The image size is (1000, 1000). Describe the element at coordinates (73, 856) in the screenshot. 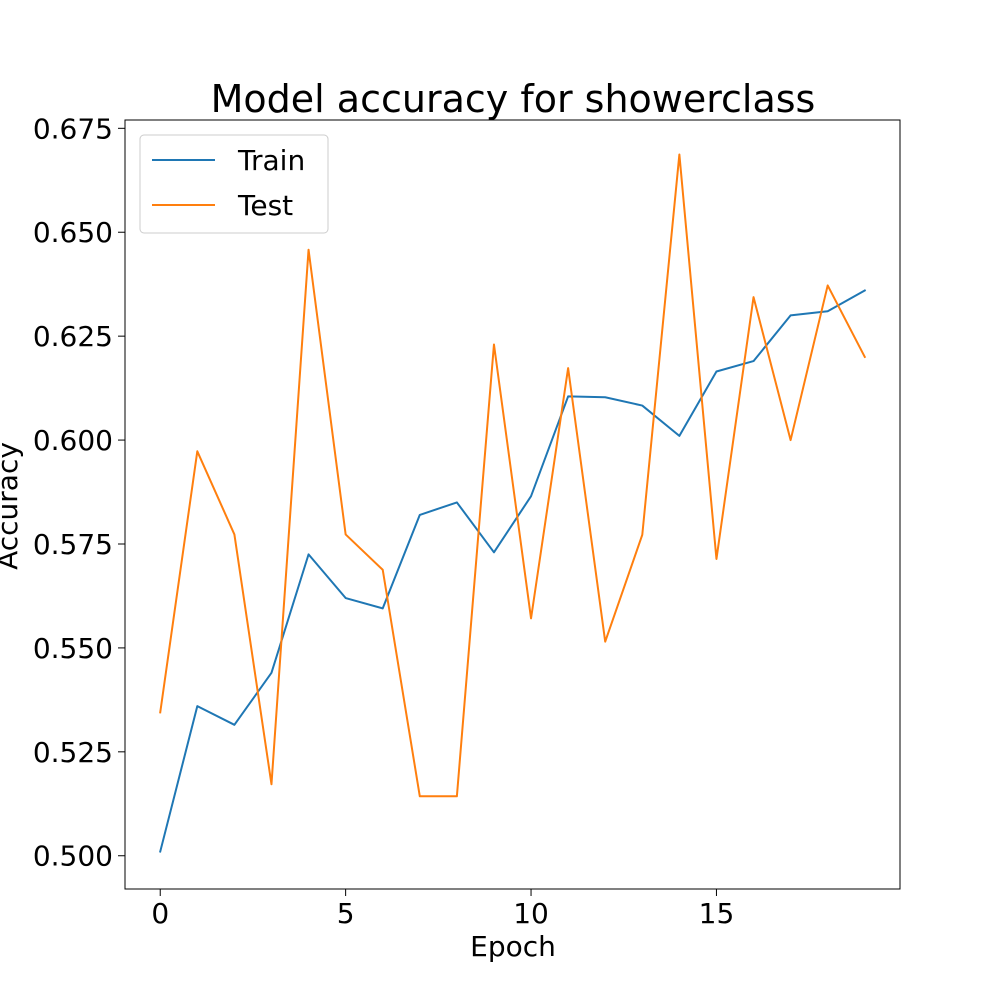

I see `y-tick-label: 0.500` at that location.